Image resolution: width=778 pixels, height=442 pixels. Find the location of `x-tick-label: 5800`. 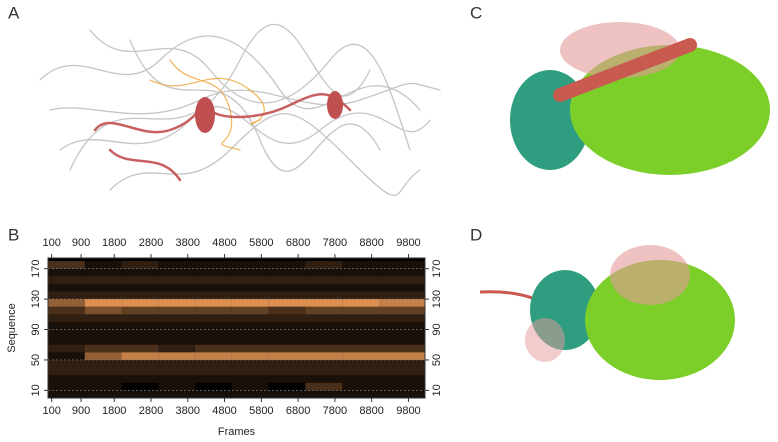

x-tick-label: 5800 is located at coordinates (261, 243).